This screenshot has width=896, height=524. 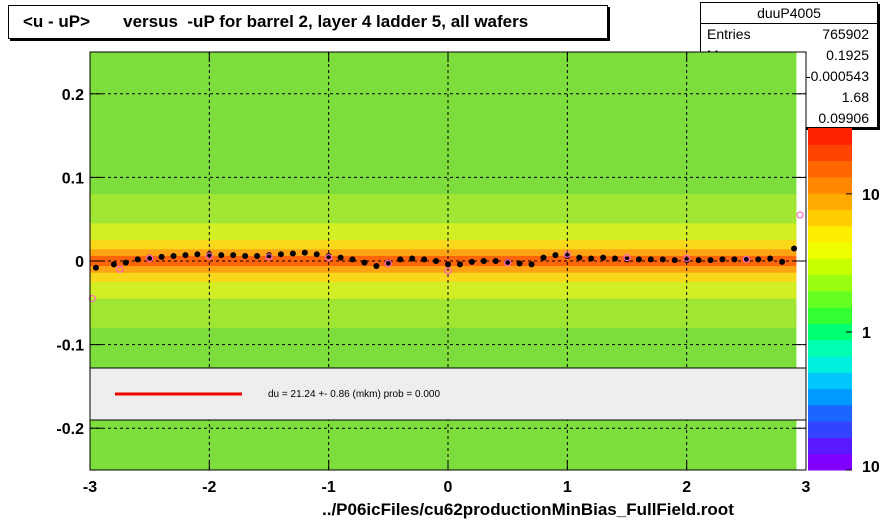 I want to click on x-tick-label: 3, so click(x=806, y=487).